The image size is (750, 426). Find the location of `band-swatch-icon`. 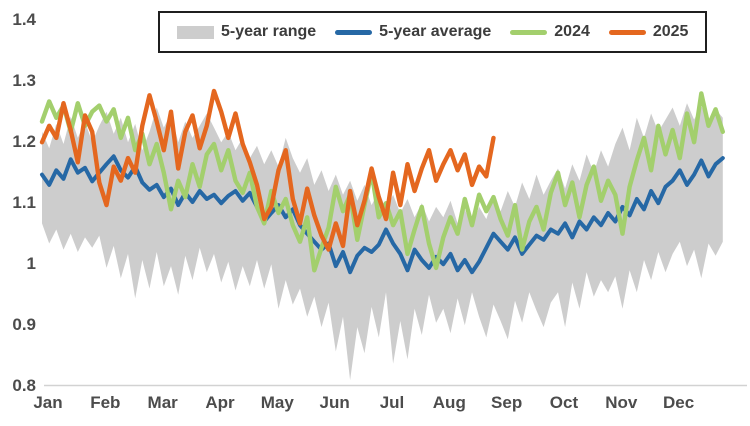

band-swatch-icon is located at coordinates (195, 32).